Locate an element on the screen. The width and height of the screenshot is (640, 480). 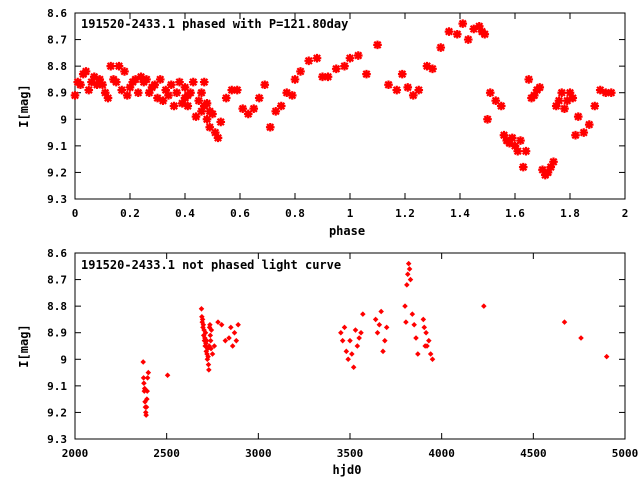
phased-x-tick-label: 1.2 is located at coordinates (405, 213).